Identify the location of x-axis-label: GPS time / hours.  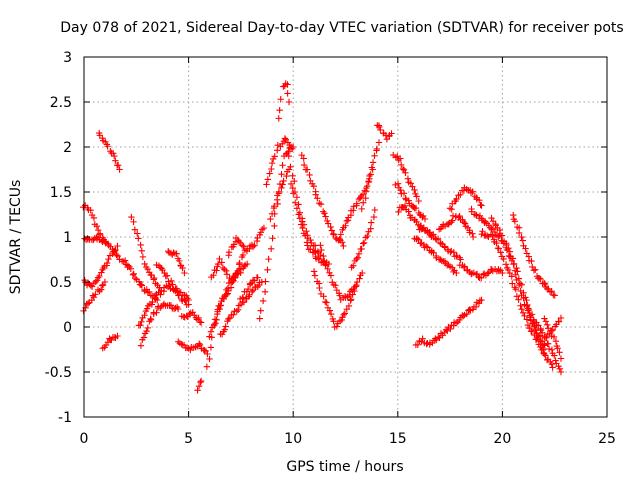
(344, 467).